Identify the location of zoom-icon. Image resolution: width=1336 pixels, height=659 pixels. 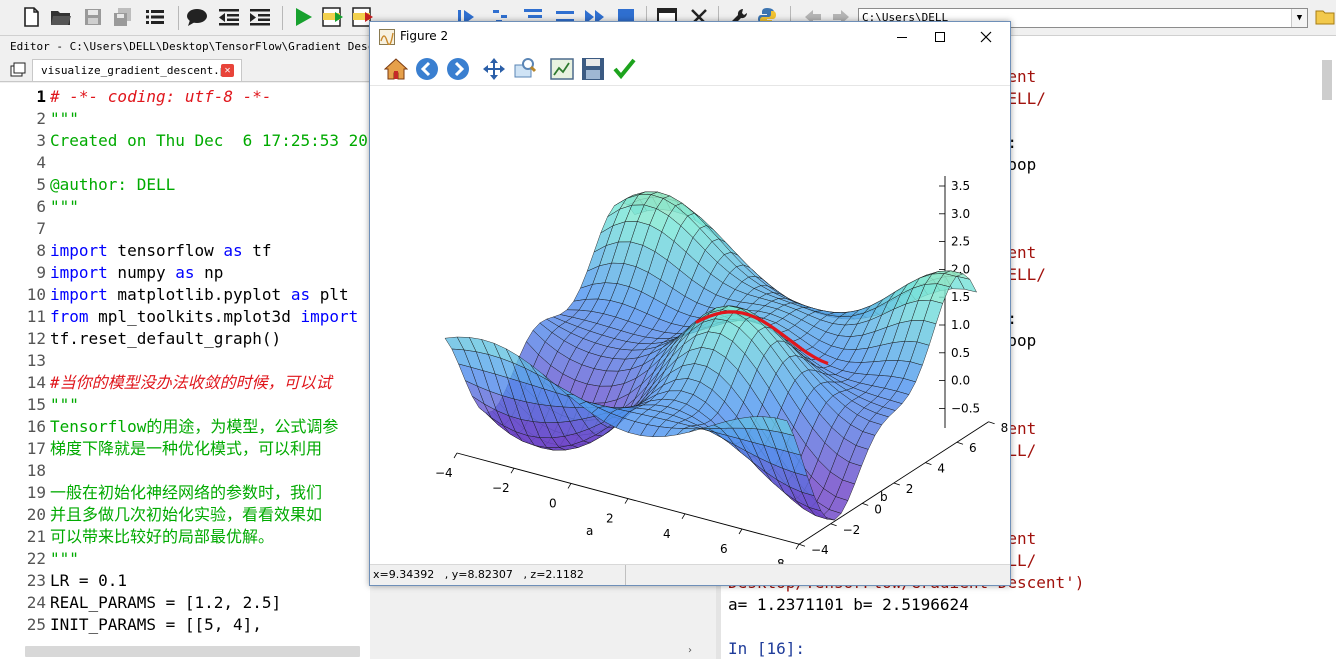
(525, 69).